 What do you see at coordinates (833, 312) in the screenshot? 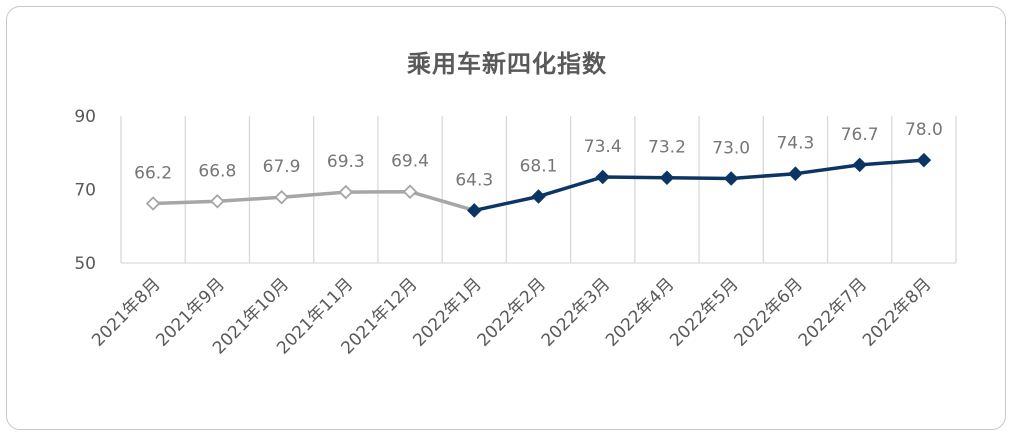
I see `x-tick-label: 2022年7月` at bounding box center [833, 312].